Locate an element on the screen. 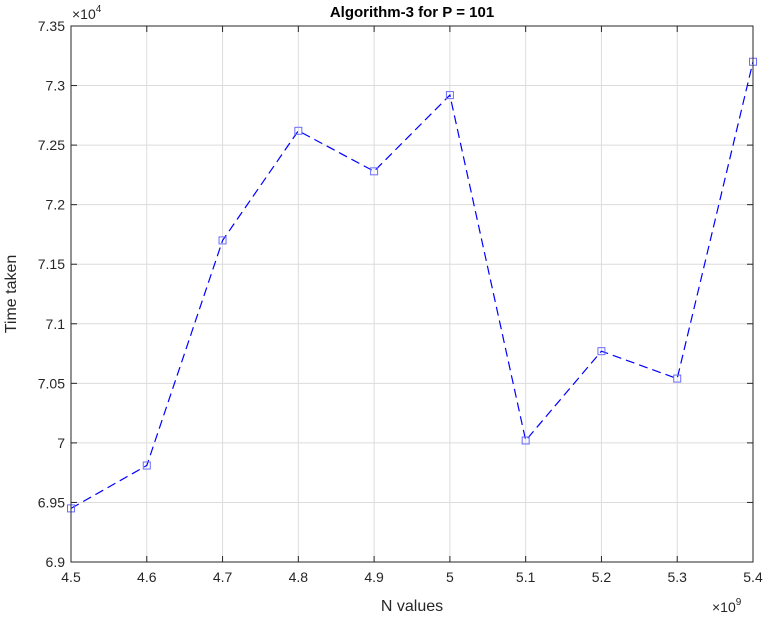 The height and width of the screenshot is (622, 770). x-tick-label: 5.1 is located at coordinates (526, 577).